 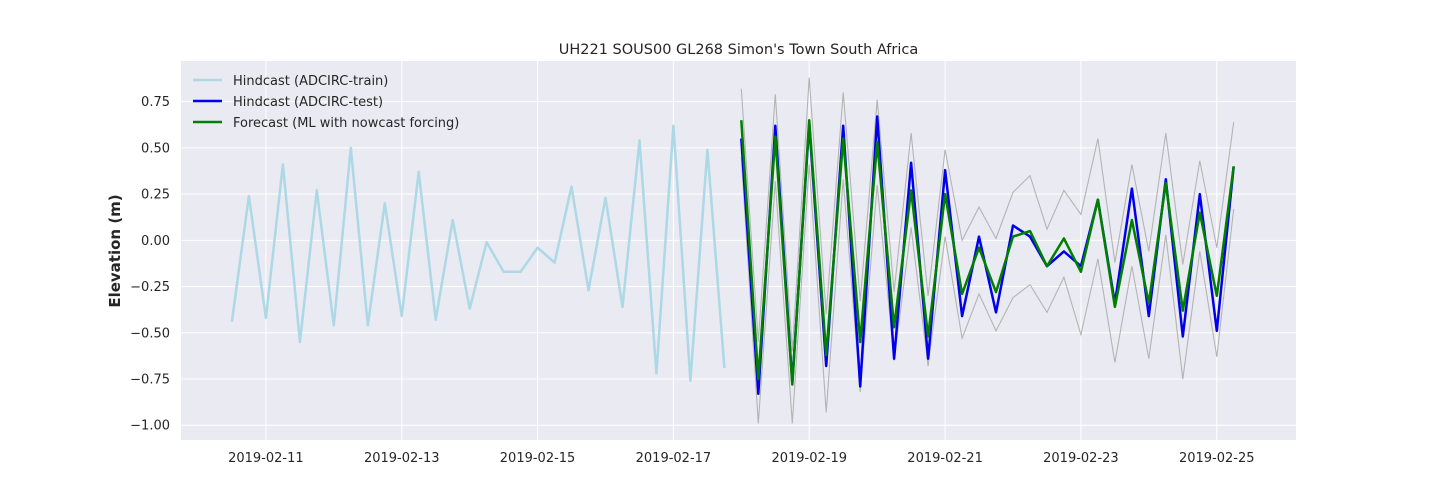 What do you see at coordinates (402, 458) in the screenshot?
I see `x-tick-label: 2019-02-13` at bounding box center [402, 458].